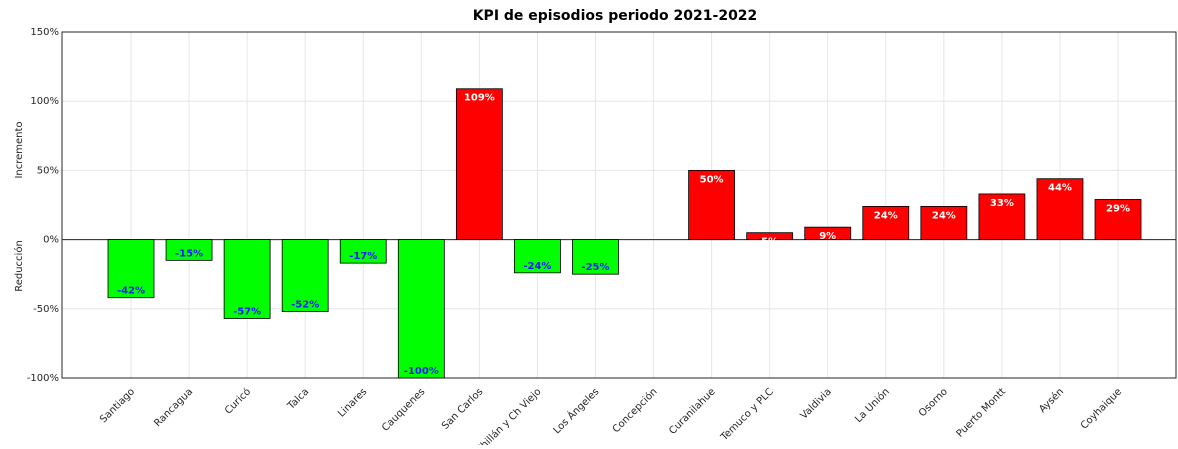  What do you see at coordinates (635, 411) in the screenshot?
I see `x-tick-label: Concepción` at bounding box center [635, 411].